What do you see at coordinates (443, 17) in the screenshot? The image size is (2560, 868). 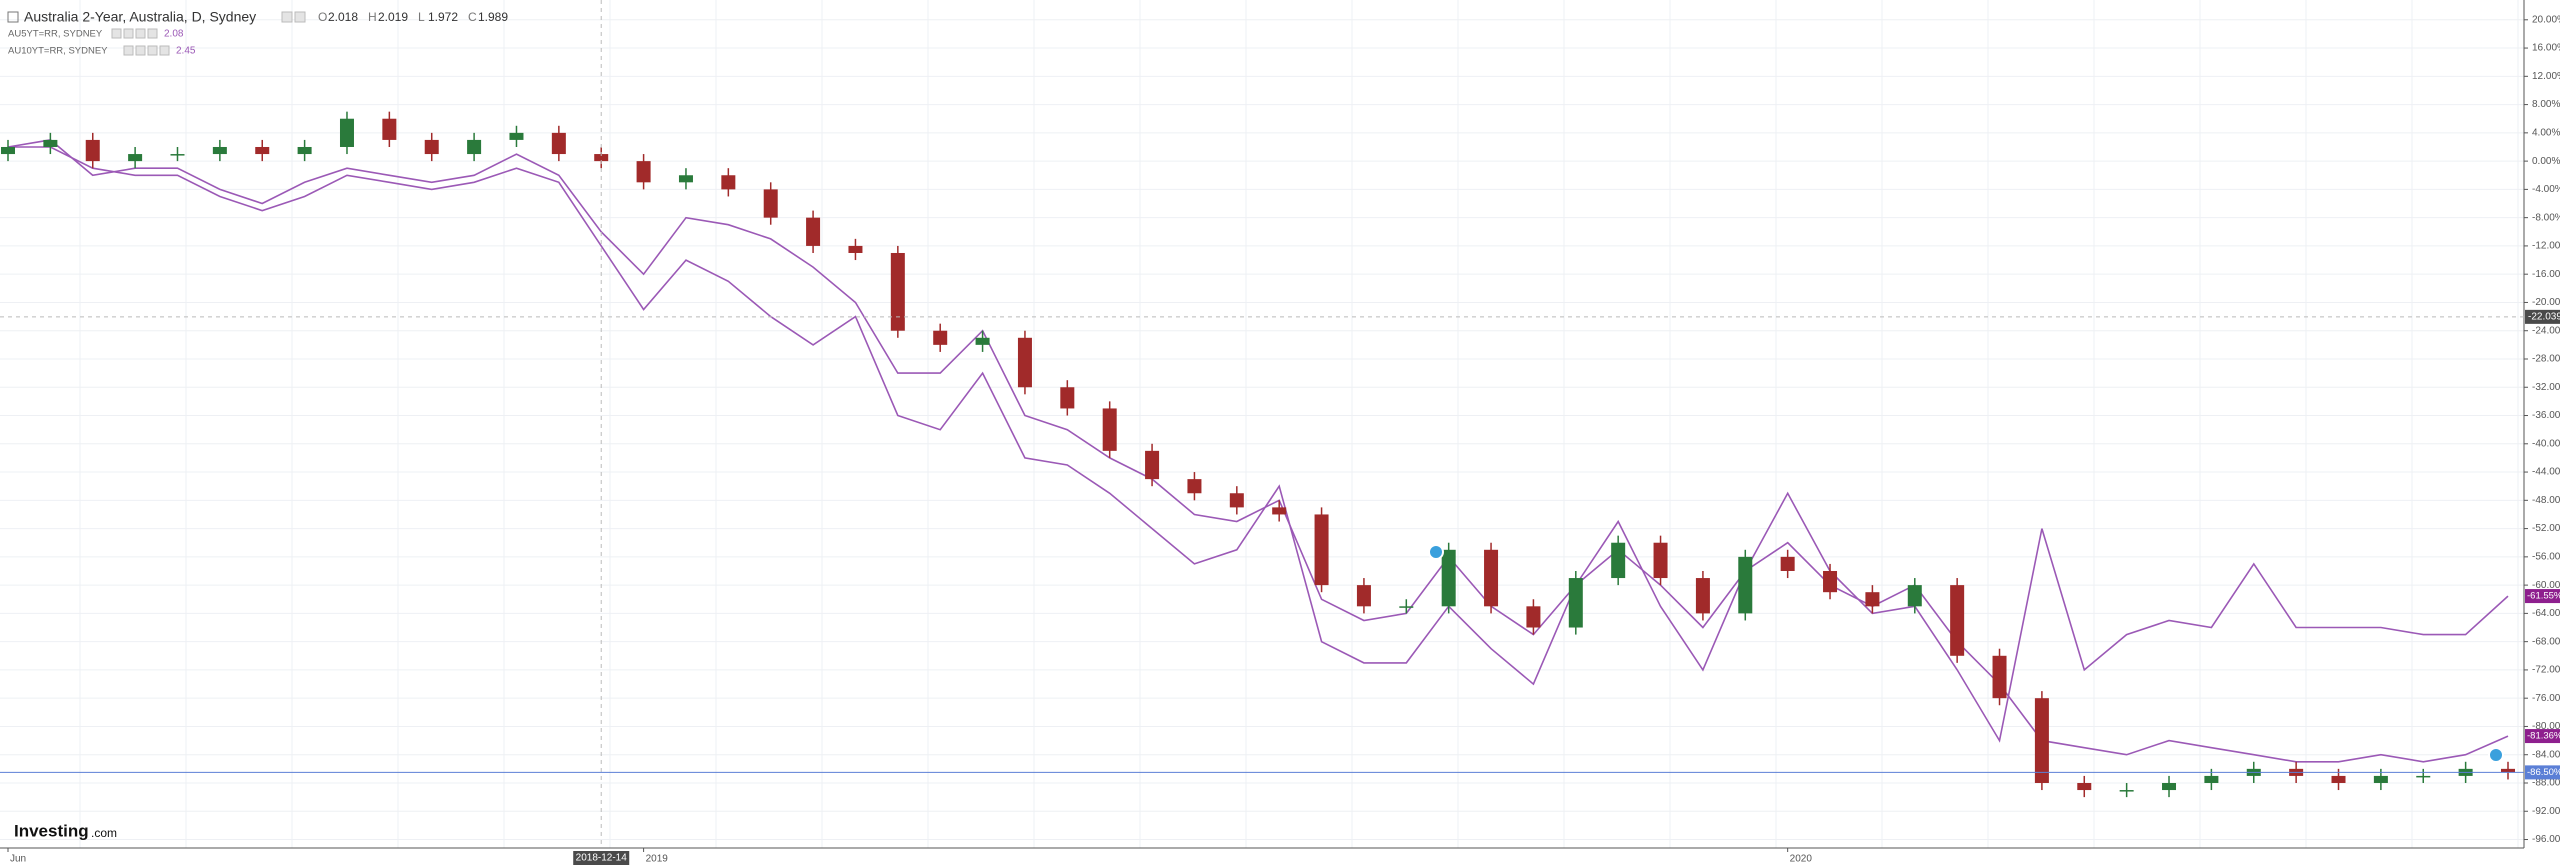 I see `ohlc-value: 1.972` at bounding box center [443, 17].